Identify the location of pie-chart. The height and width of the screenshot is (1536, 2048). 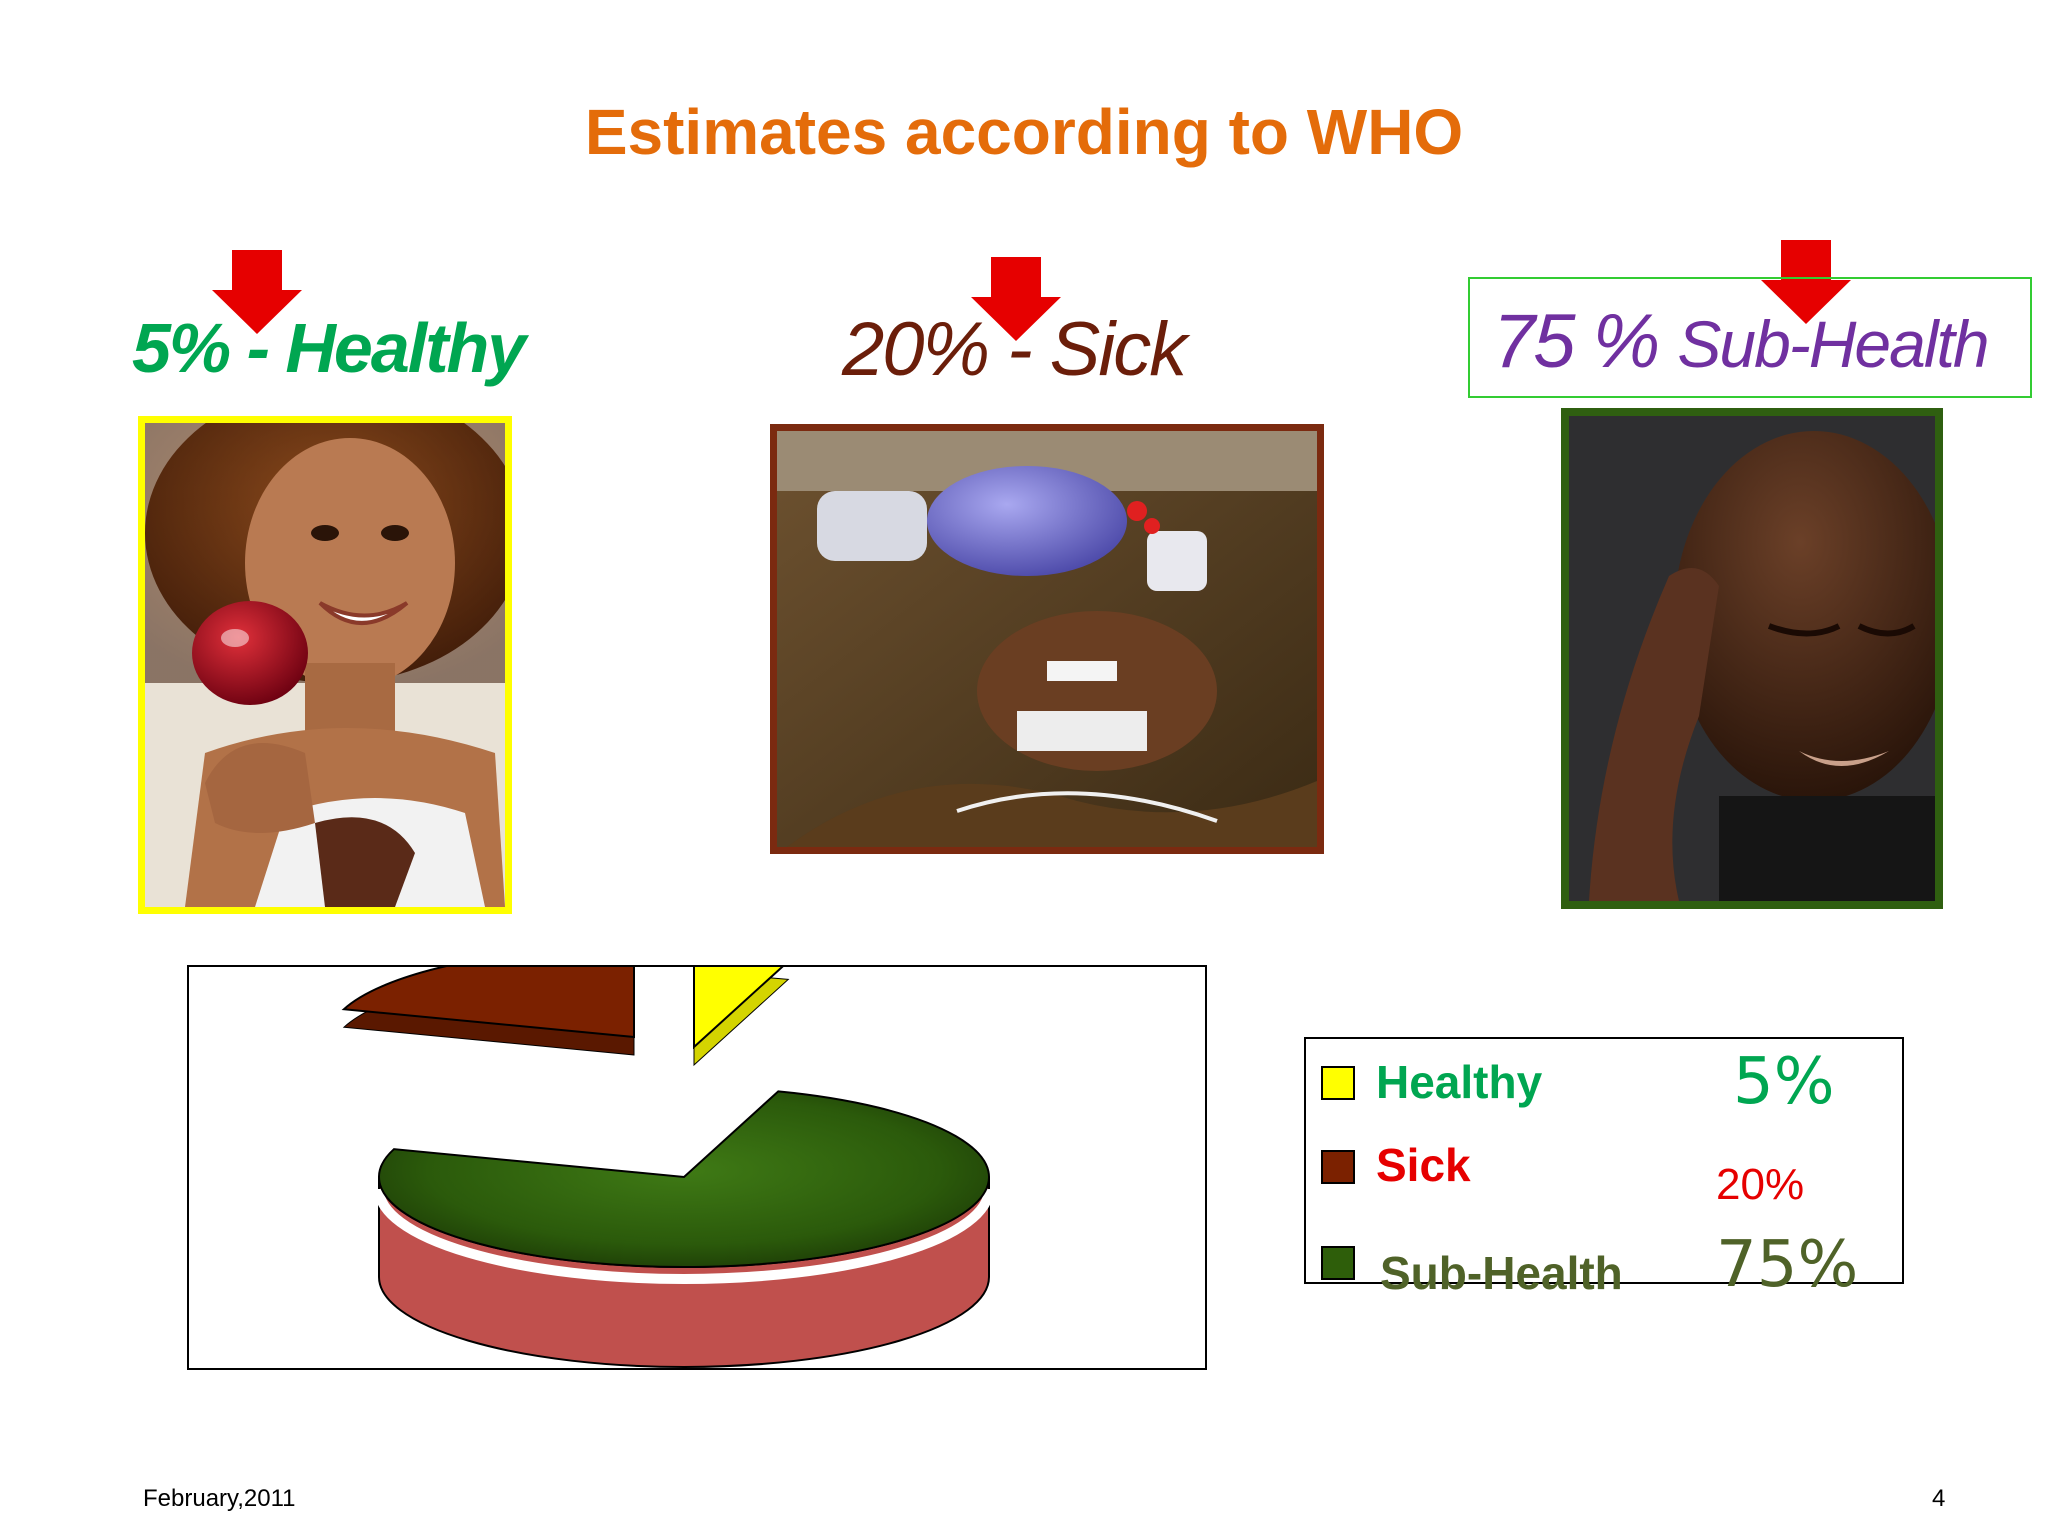
(667, 1156).